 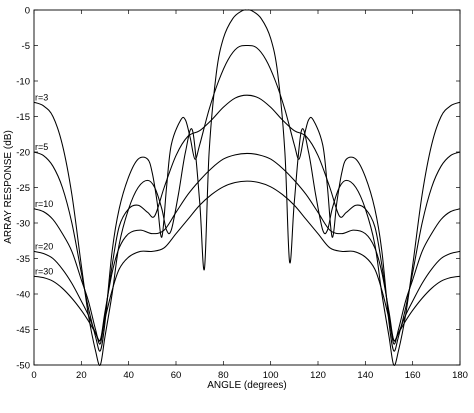 I want to click on y-tick-label: -20, so click(x=23, y=153).